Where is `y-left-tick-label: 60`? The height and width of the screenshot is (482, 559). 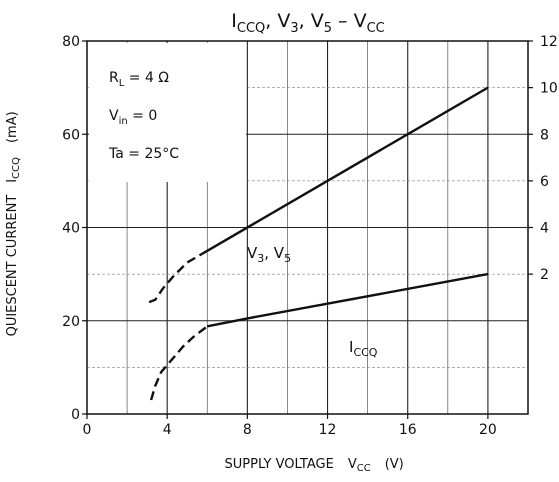 y-left-tick-label: 60 is located at coordinates (71, 135).